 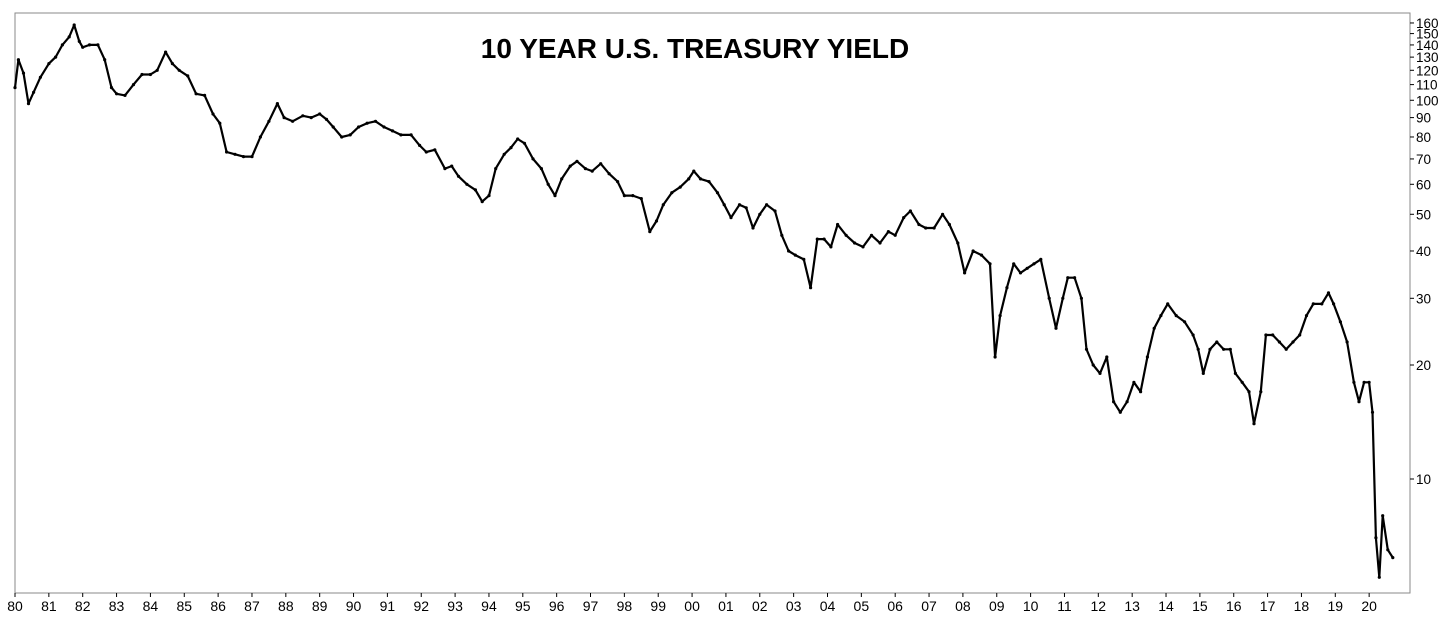 I want to click on x-tick-label: 97, so click(x=591, y=606).